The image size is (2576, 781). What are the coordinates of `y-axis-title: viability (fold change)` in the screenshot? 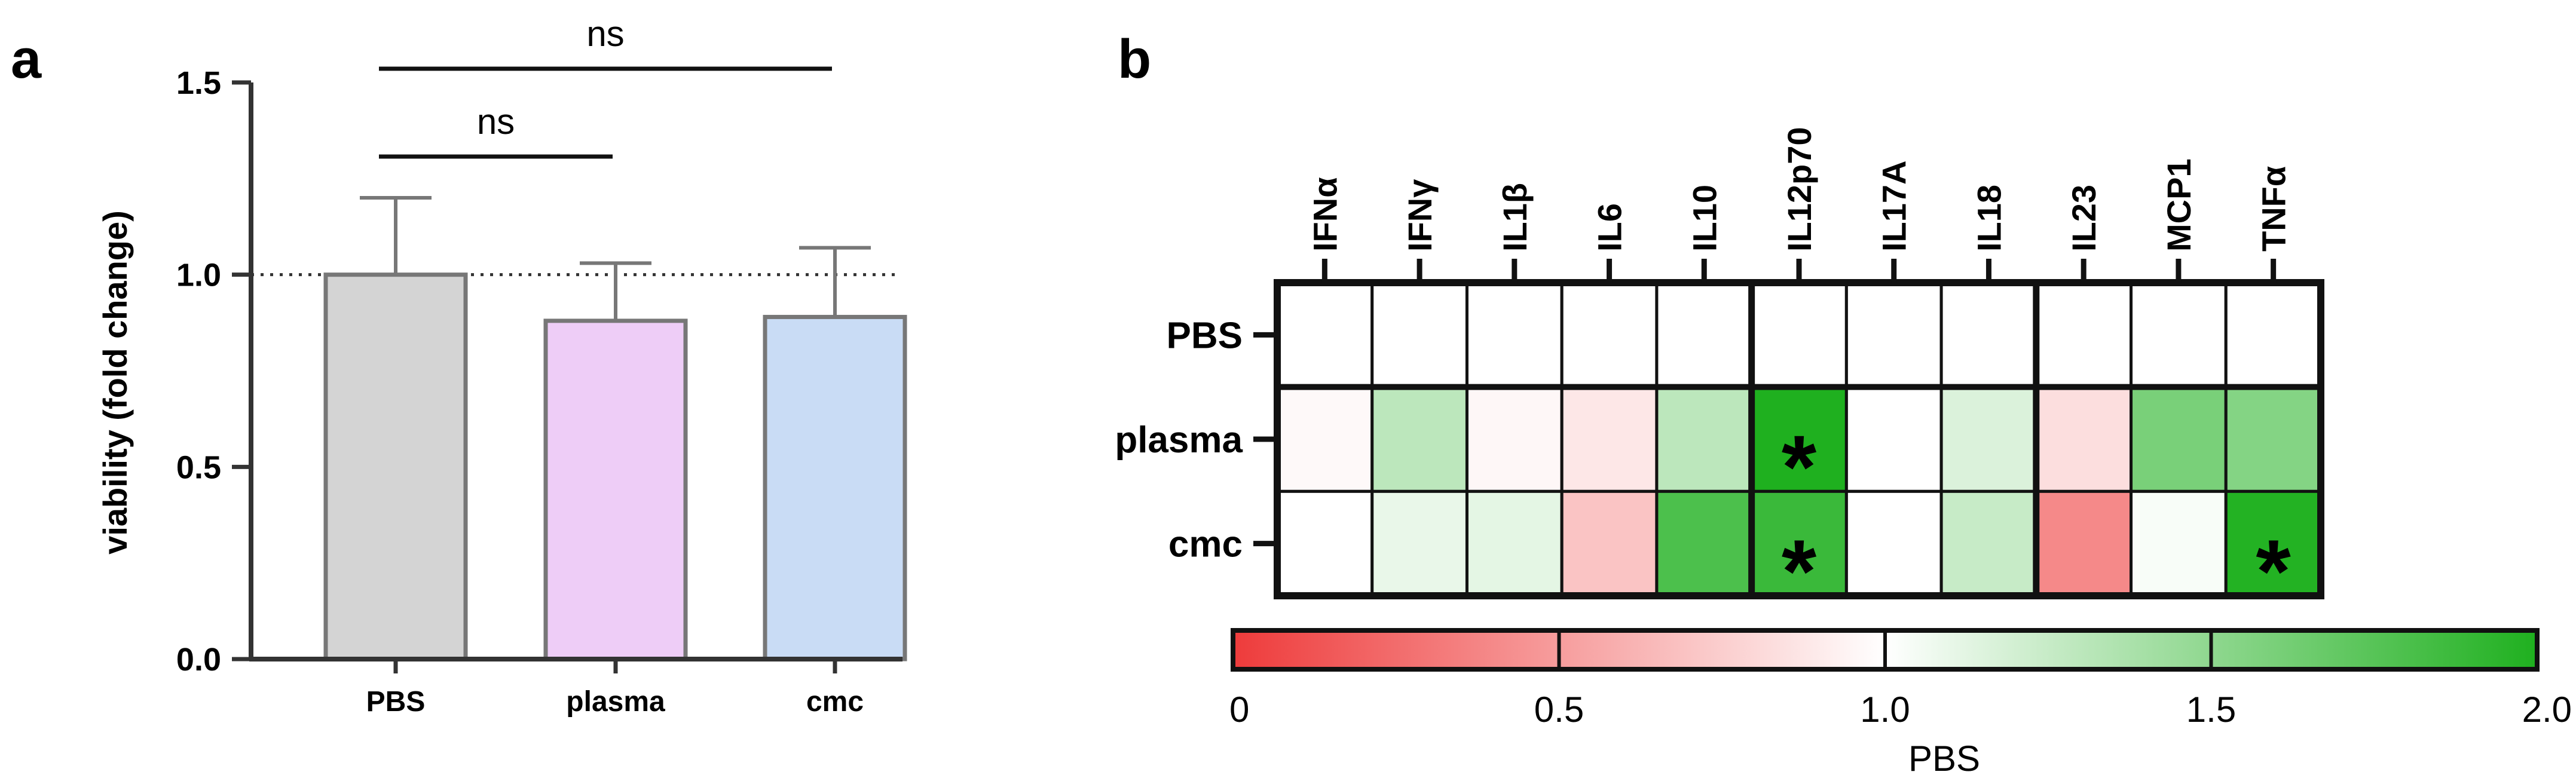 It's located at (115, 382).